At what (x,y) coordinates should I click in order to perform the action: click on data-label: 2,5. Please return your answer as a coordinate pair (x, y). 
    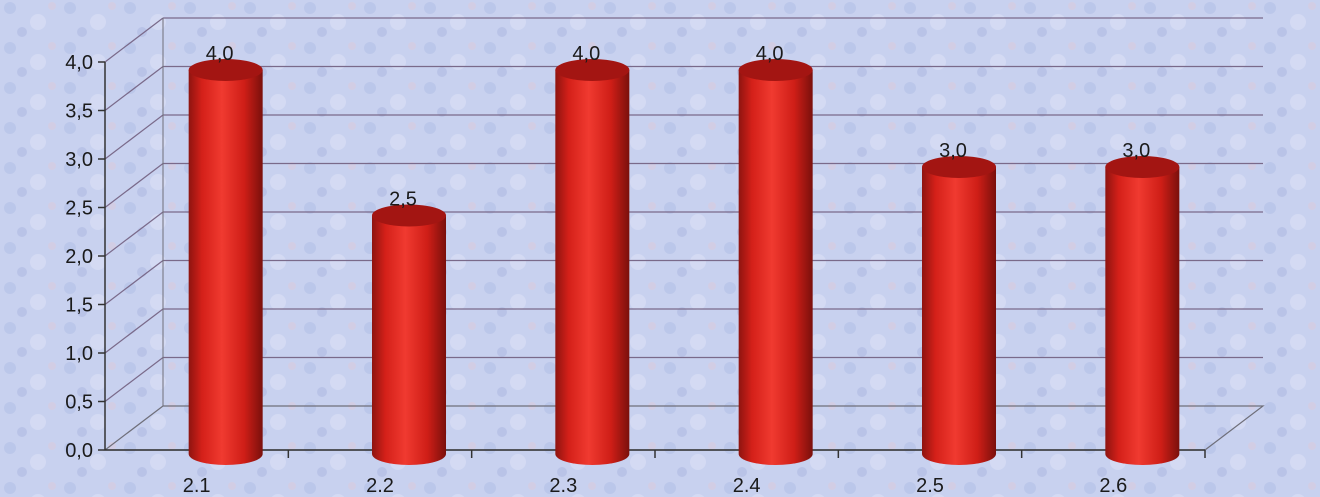
    Looking at the image, I should click on (403, 200).